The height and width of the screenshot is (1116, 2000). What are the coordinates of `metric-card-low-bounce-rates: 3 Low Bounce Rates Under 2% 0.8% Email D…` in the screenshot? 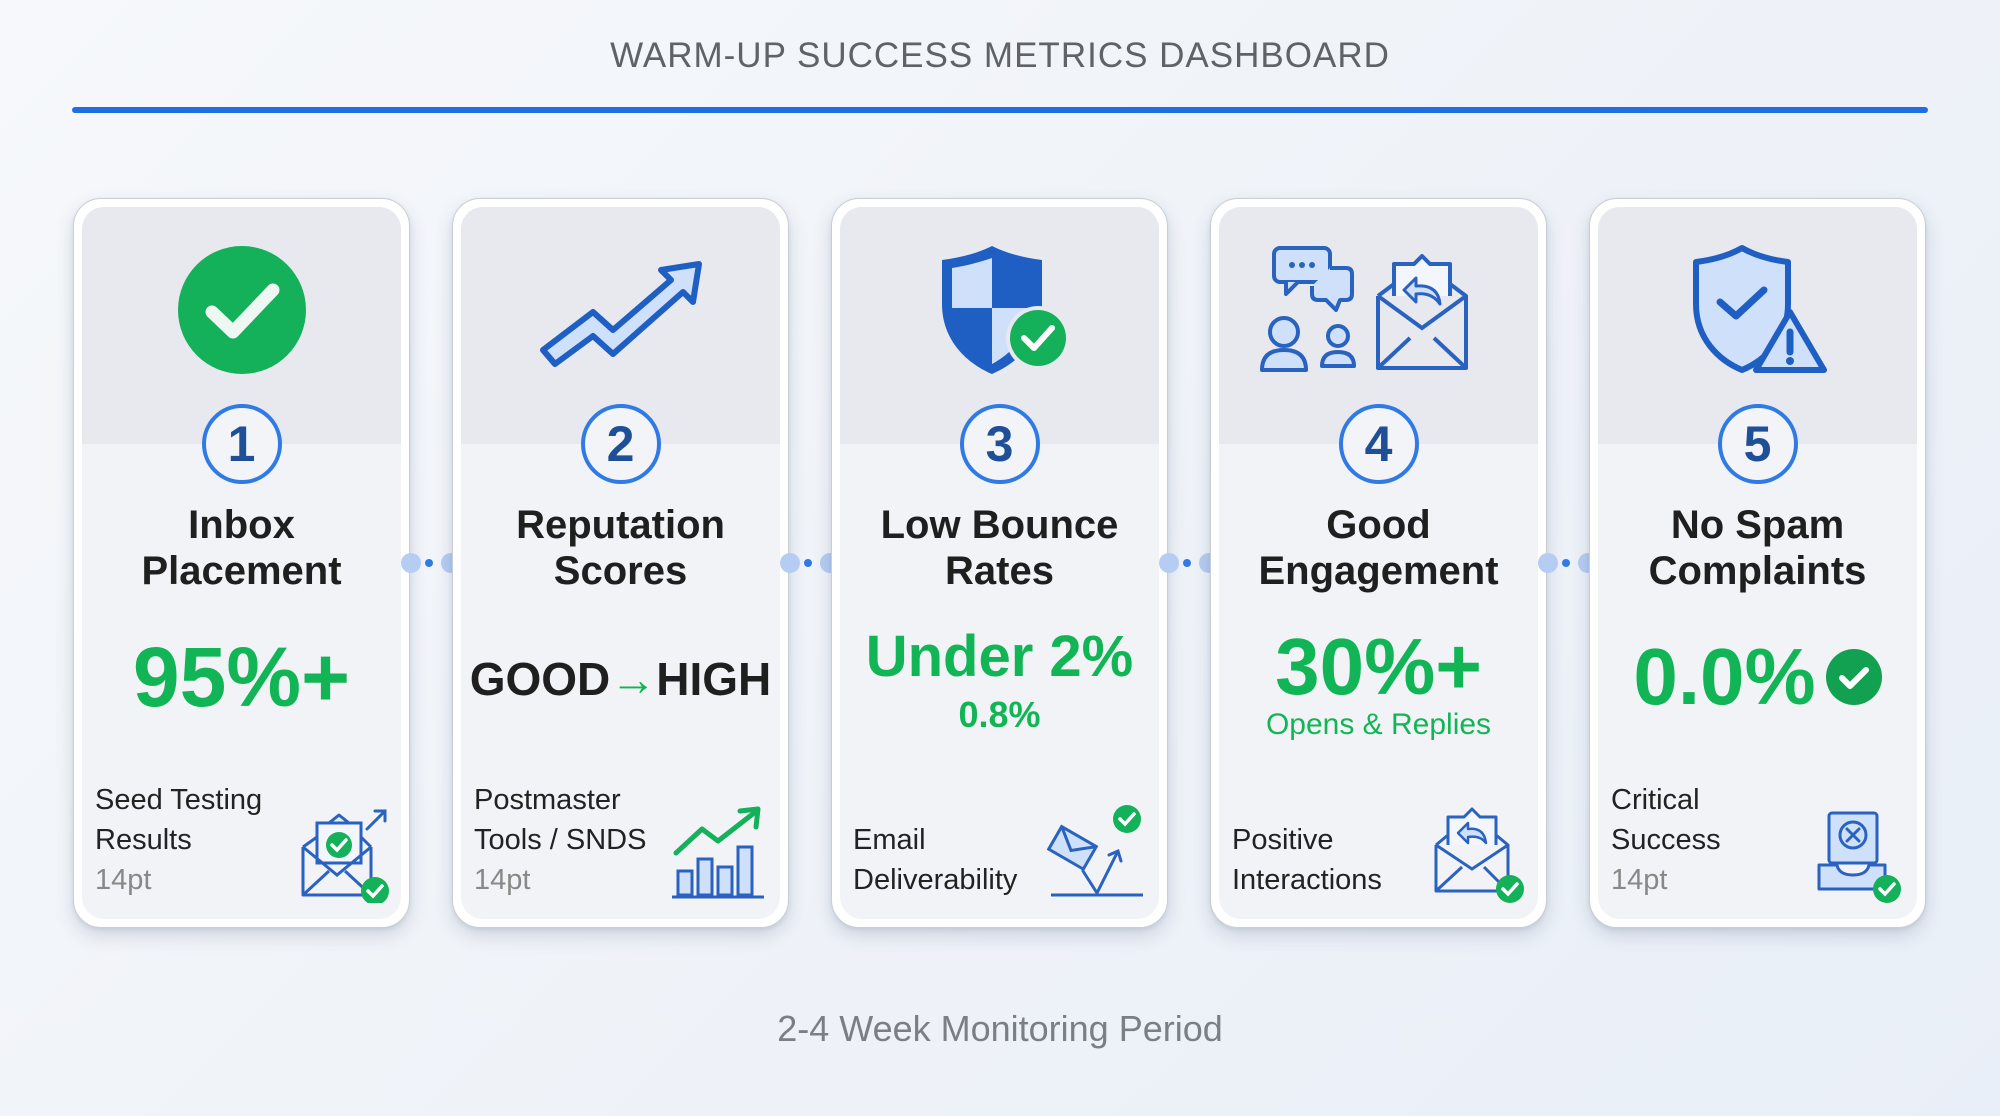 It's located at (999, 563).